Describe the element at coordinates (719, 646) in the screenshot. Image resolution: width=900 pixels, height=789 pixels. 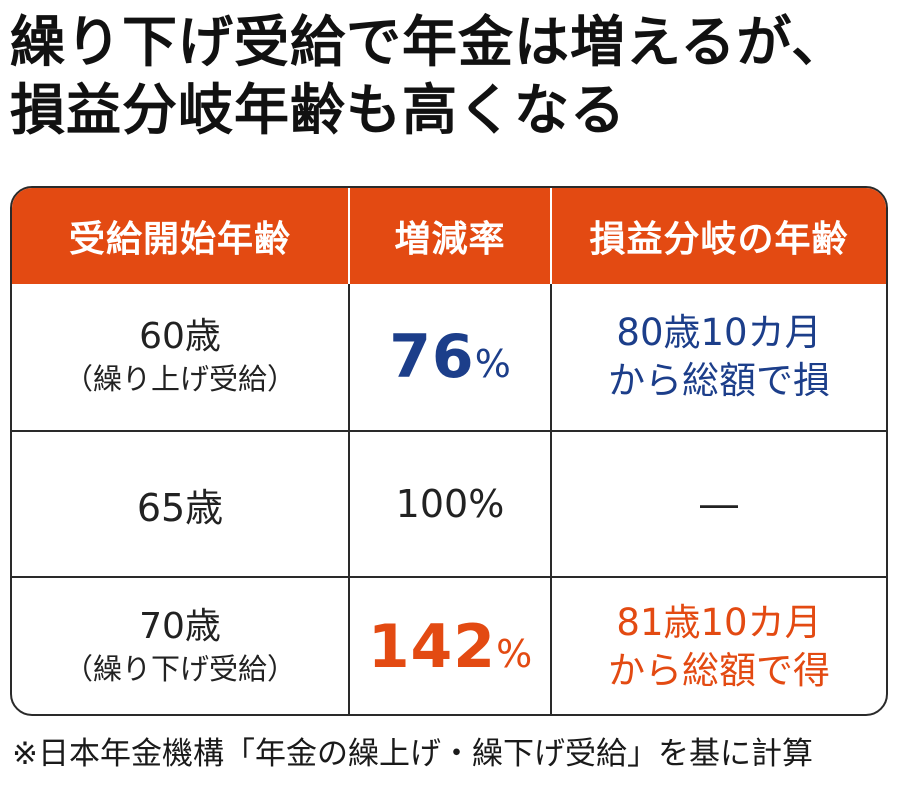
I see `breakeven-cell: 81歳10カ月 から総額で得` at that location.